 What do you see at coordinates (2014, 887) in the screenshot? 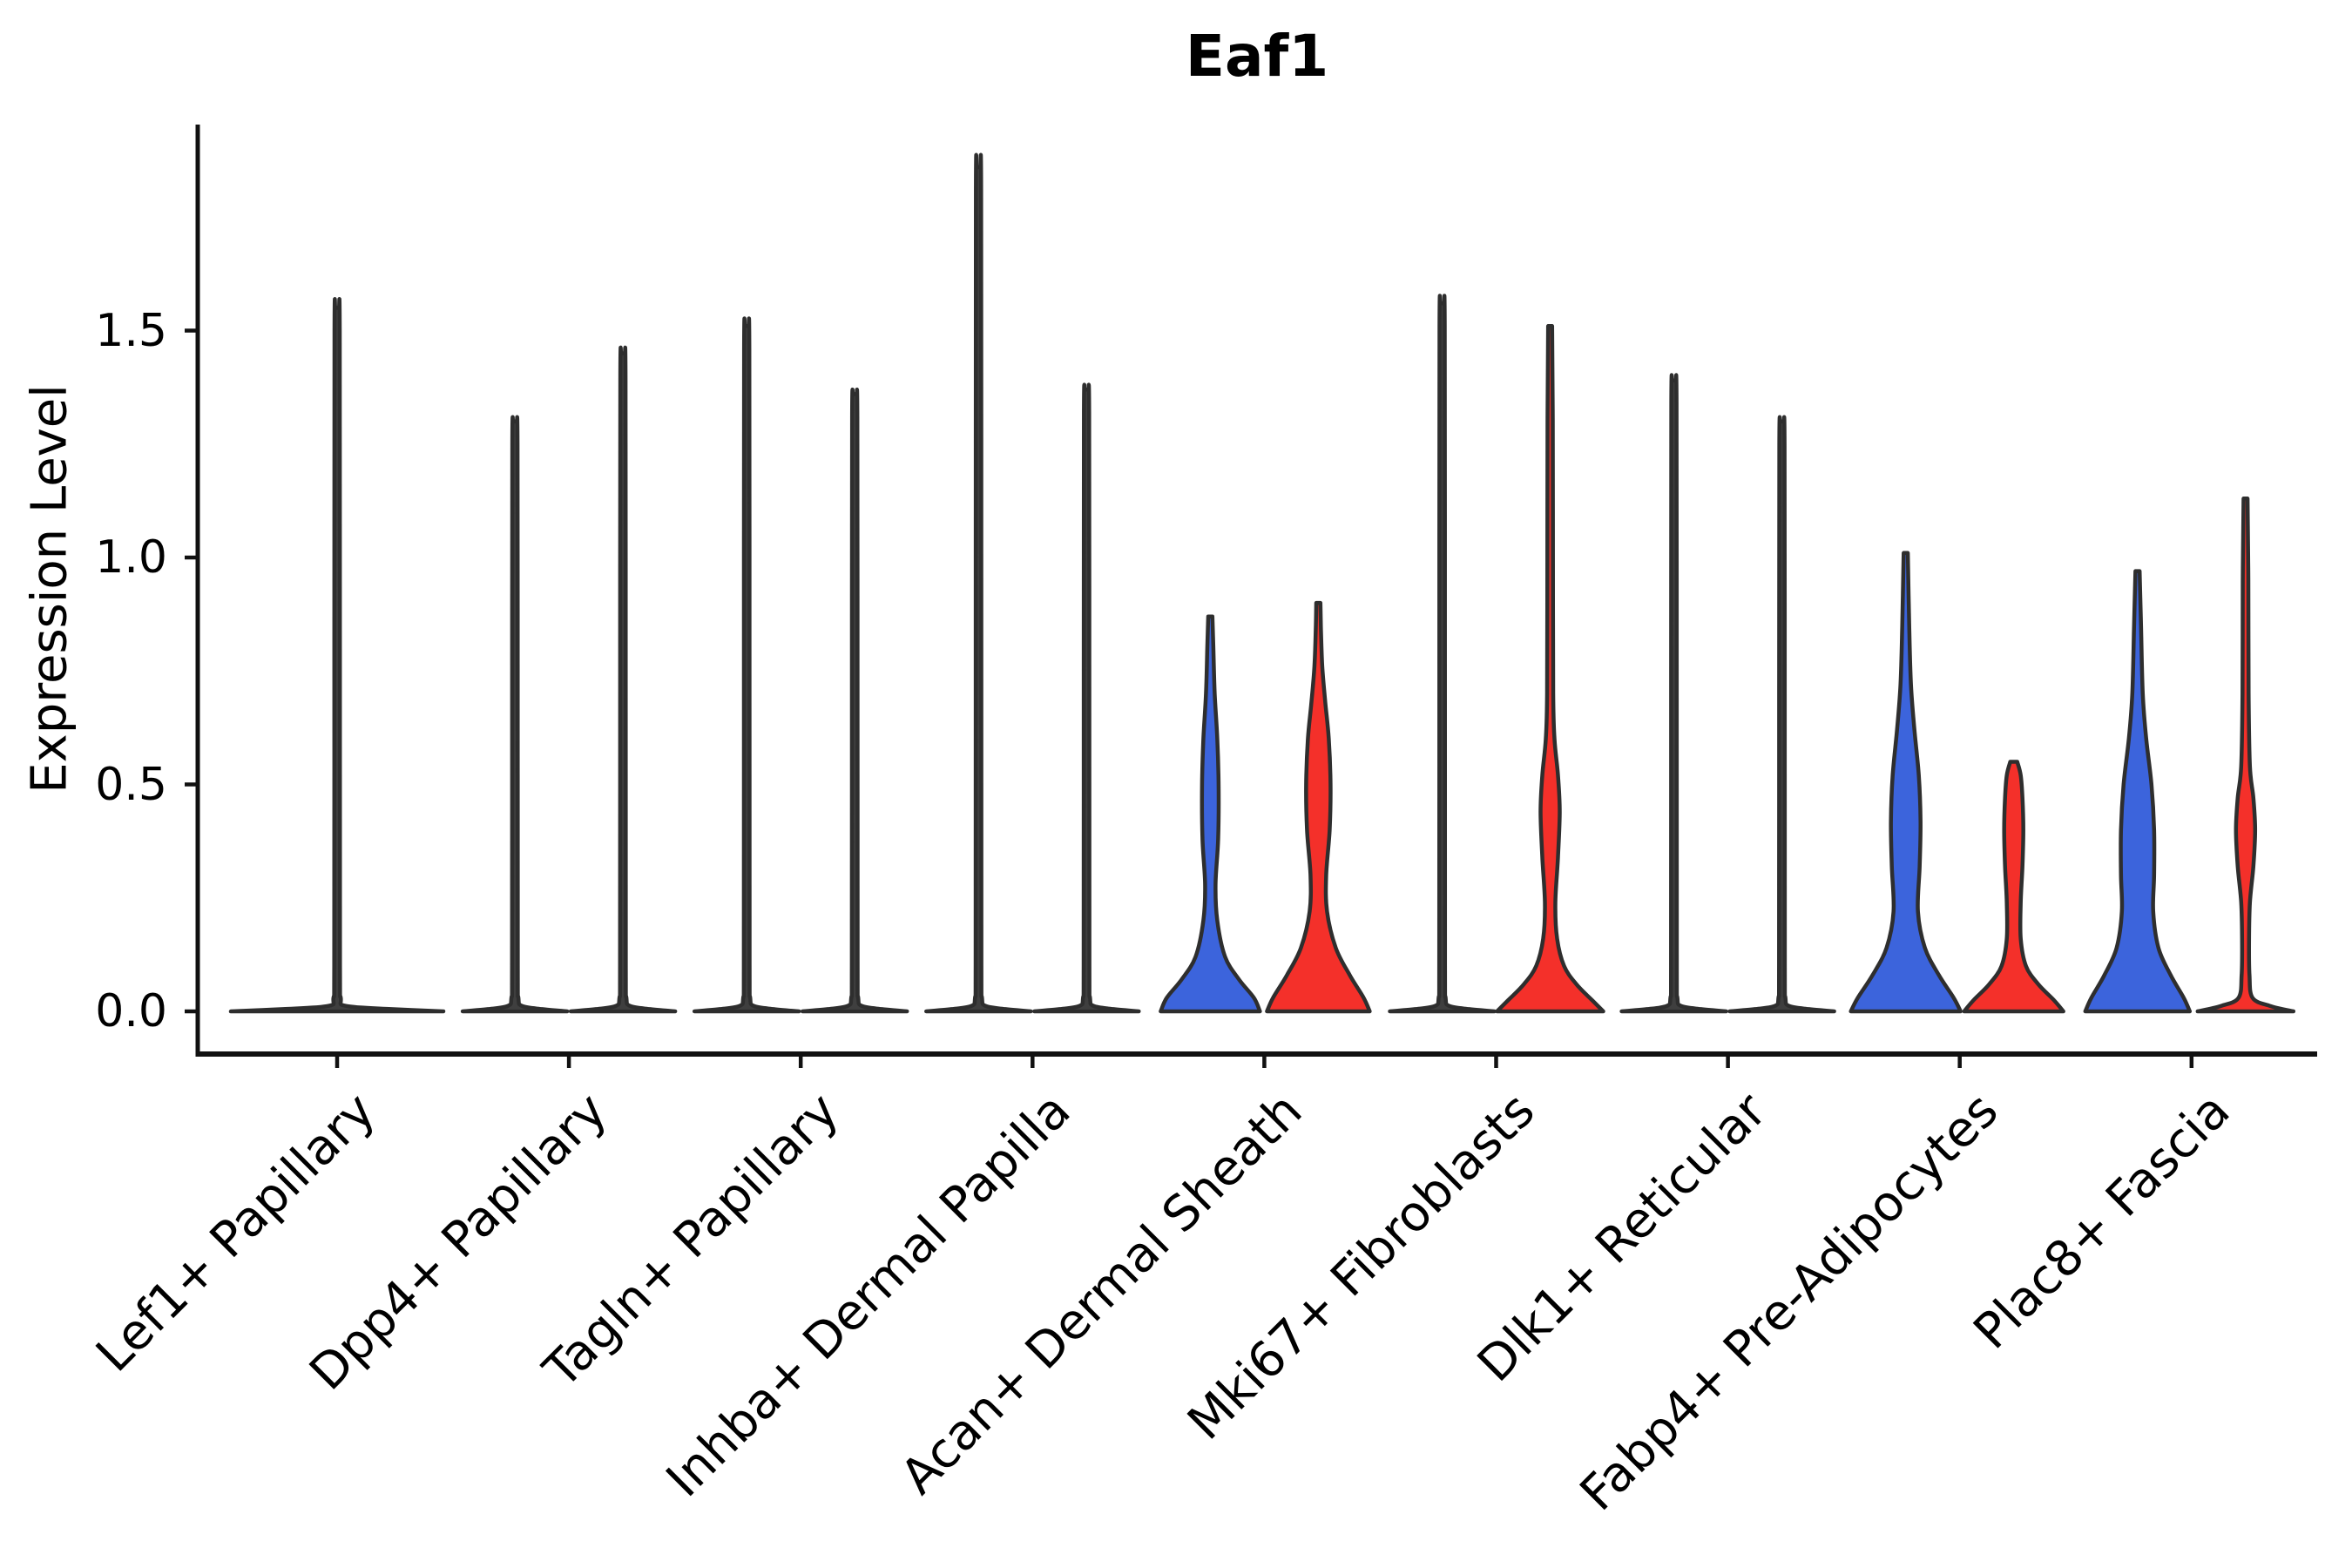
I see `violin-fabp4-pre-adipocytes-red` at bounding box center [2014, 887].